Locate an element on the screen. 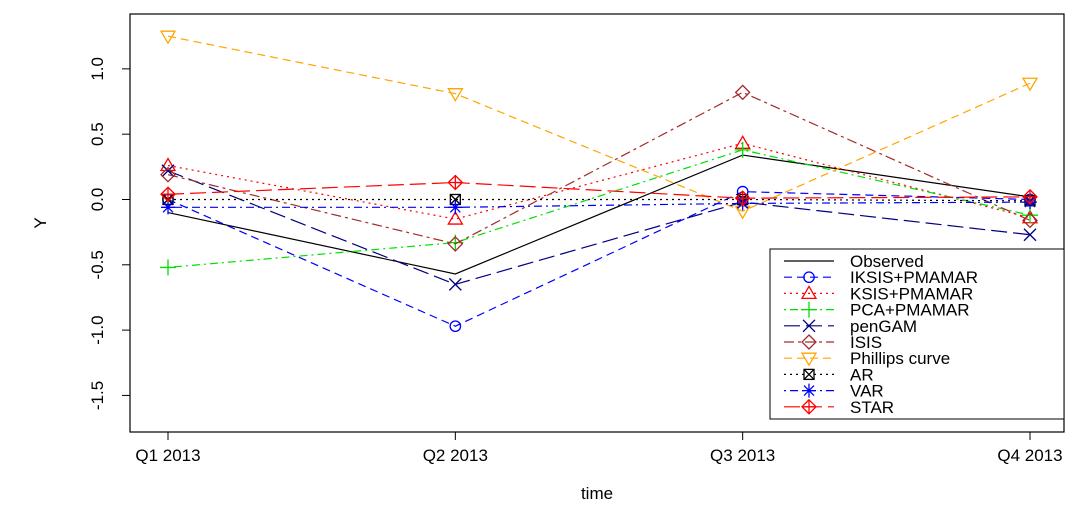 This screenshot has width=1086, height=506. x-tick-label: Q2 2013 is located at coordinates (455, 455).